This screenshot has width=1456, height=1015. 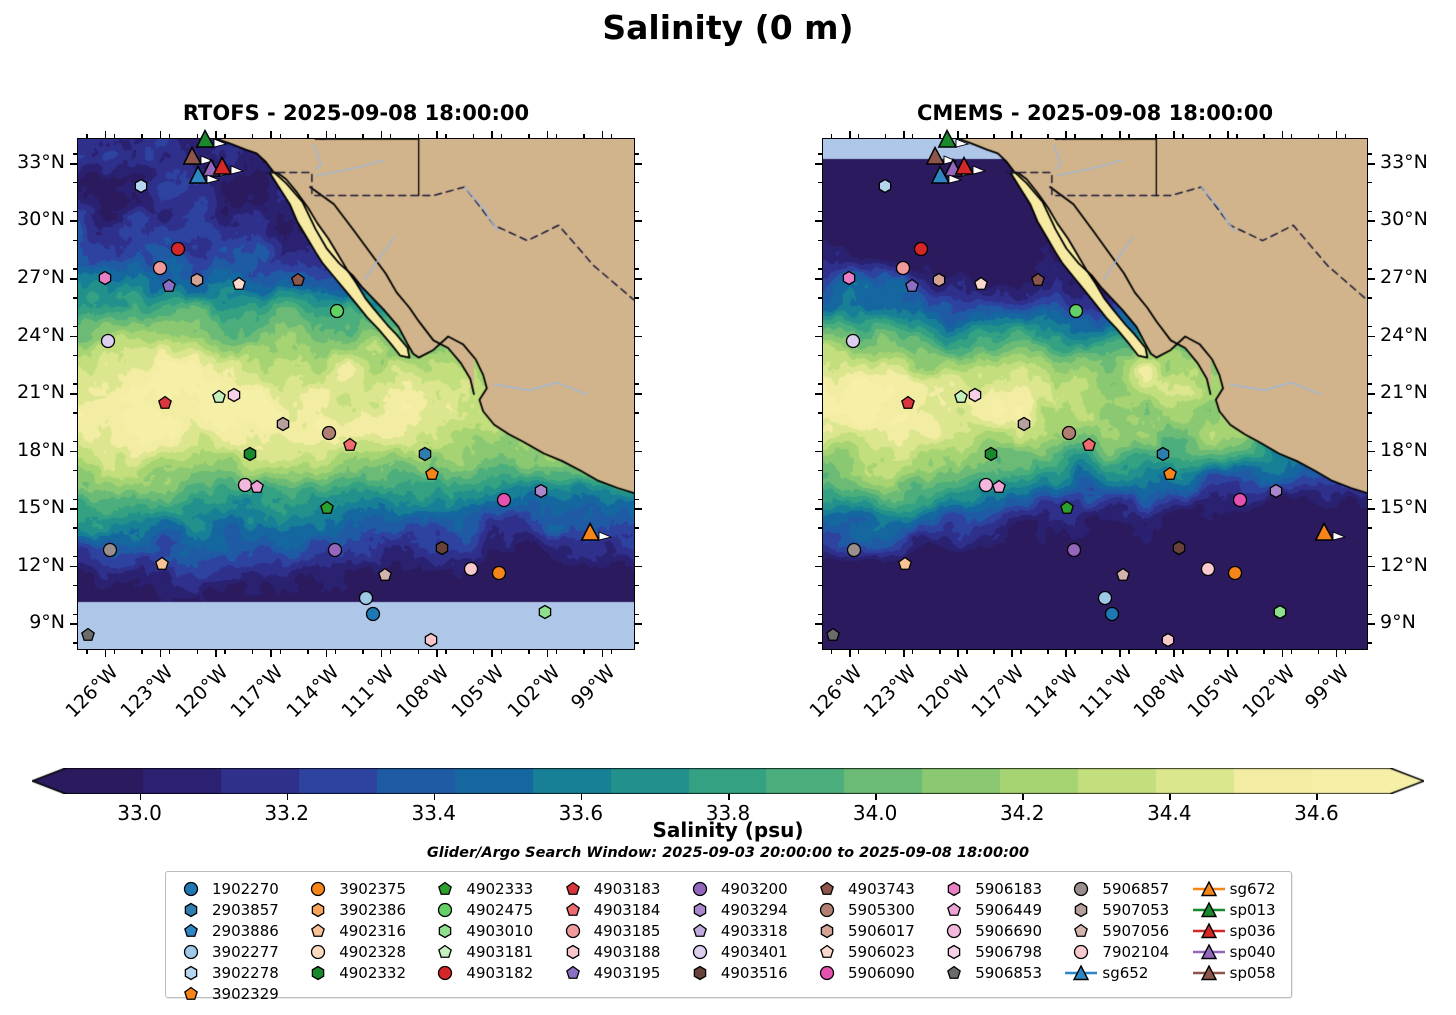 I want to click on legend-item-4902475: 4902475, so click(x=491, y=909).